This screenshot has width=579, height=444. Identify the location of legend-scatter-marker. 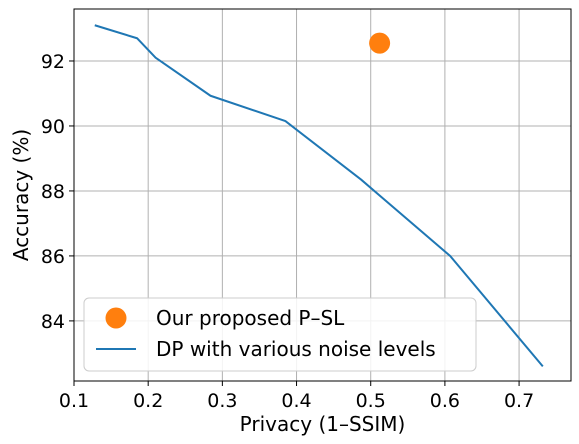
(116, 318).